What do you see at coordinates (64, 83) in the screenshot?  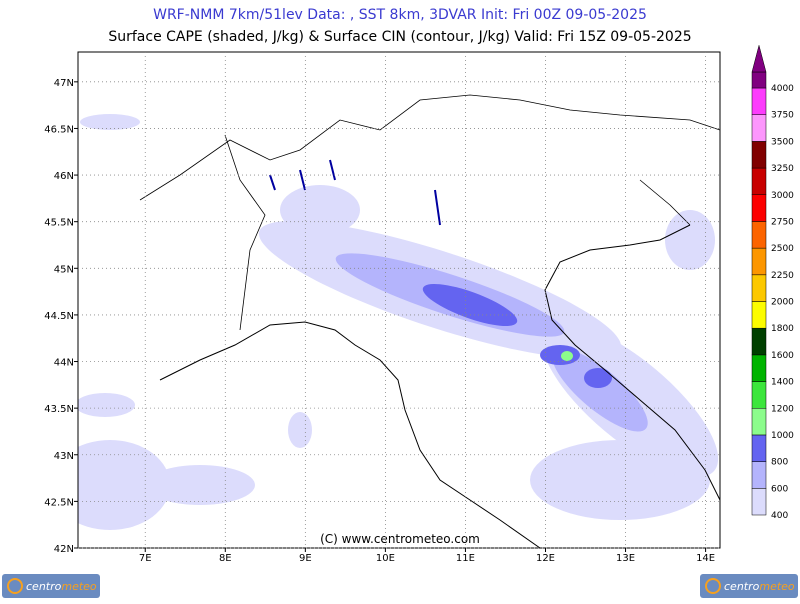 I see `y-tick-label: 47N` at bounding box center [64, 83].